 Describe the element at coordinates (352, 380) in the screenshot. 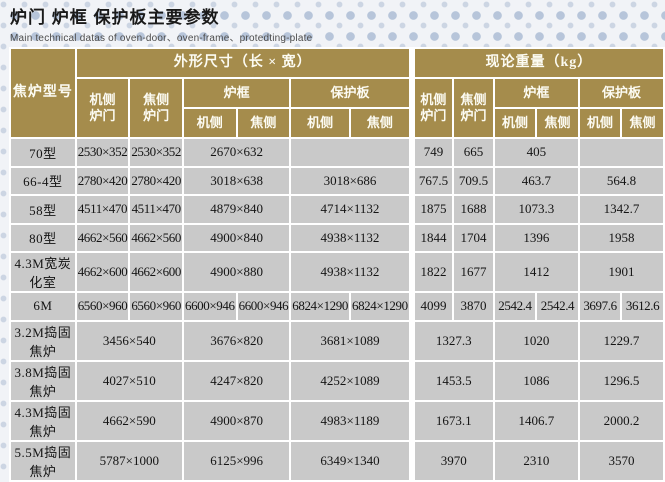

I see `dimension-cell: 4252×1089` at that location.